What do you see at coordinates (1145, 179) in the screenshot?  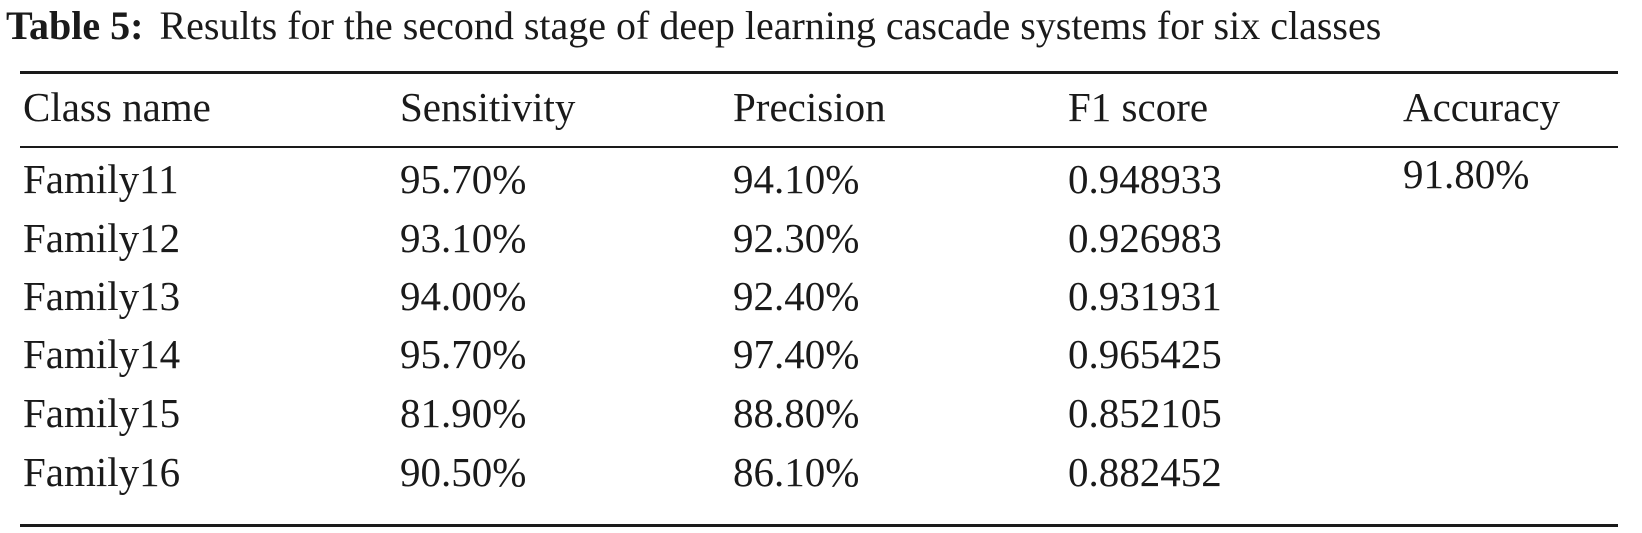 I see `cell-f1-score: 0.948933` at bounding box center [1145, 179].